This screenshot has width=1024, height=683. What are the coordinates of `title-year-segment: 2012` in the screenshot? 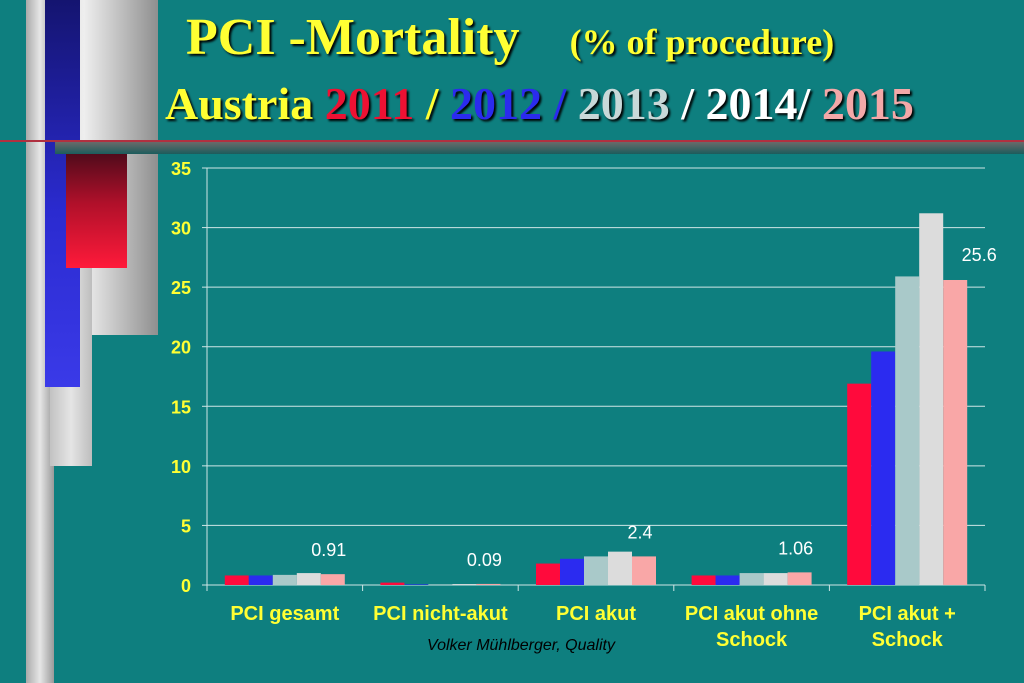 It's located at (495, 103).